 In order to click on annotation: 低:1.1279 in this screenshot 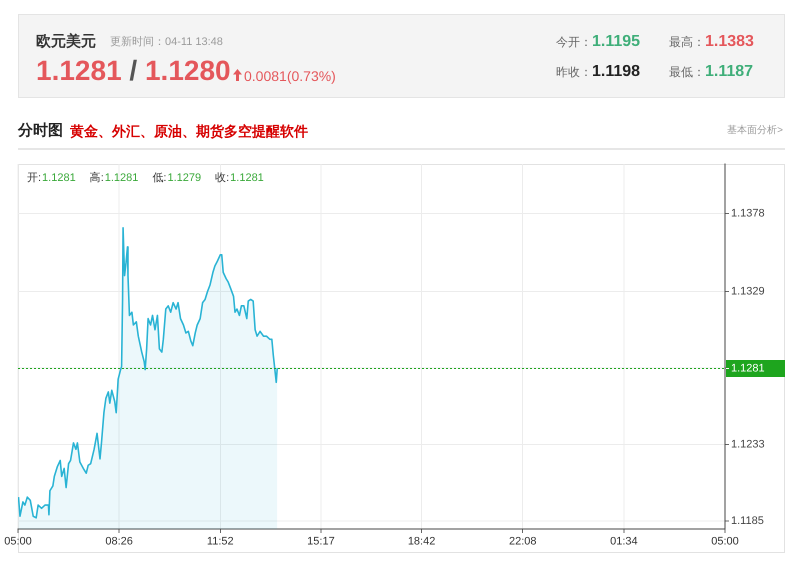, I will do `click(177, 178)`.